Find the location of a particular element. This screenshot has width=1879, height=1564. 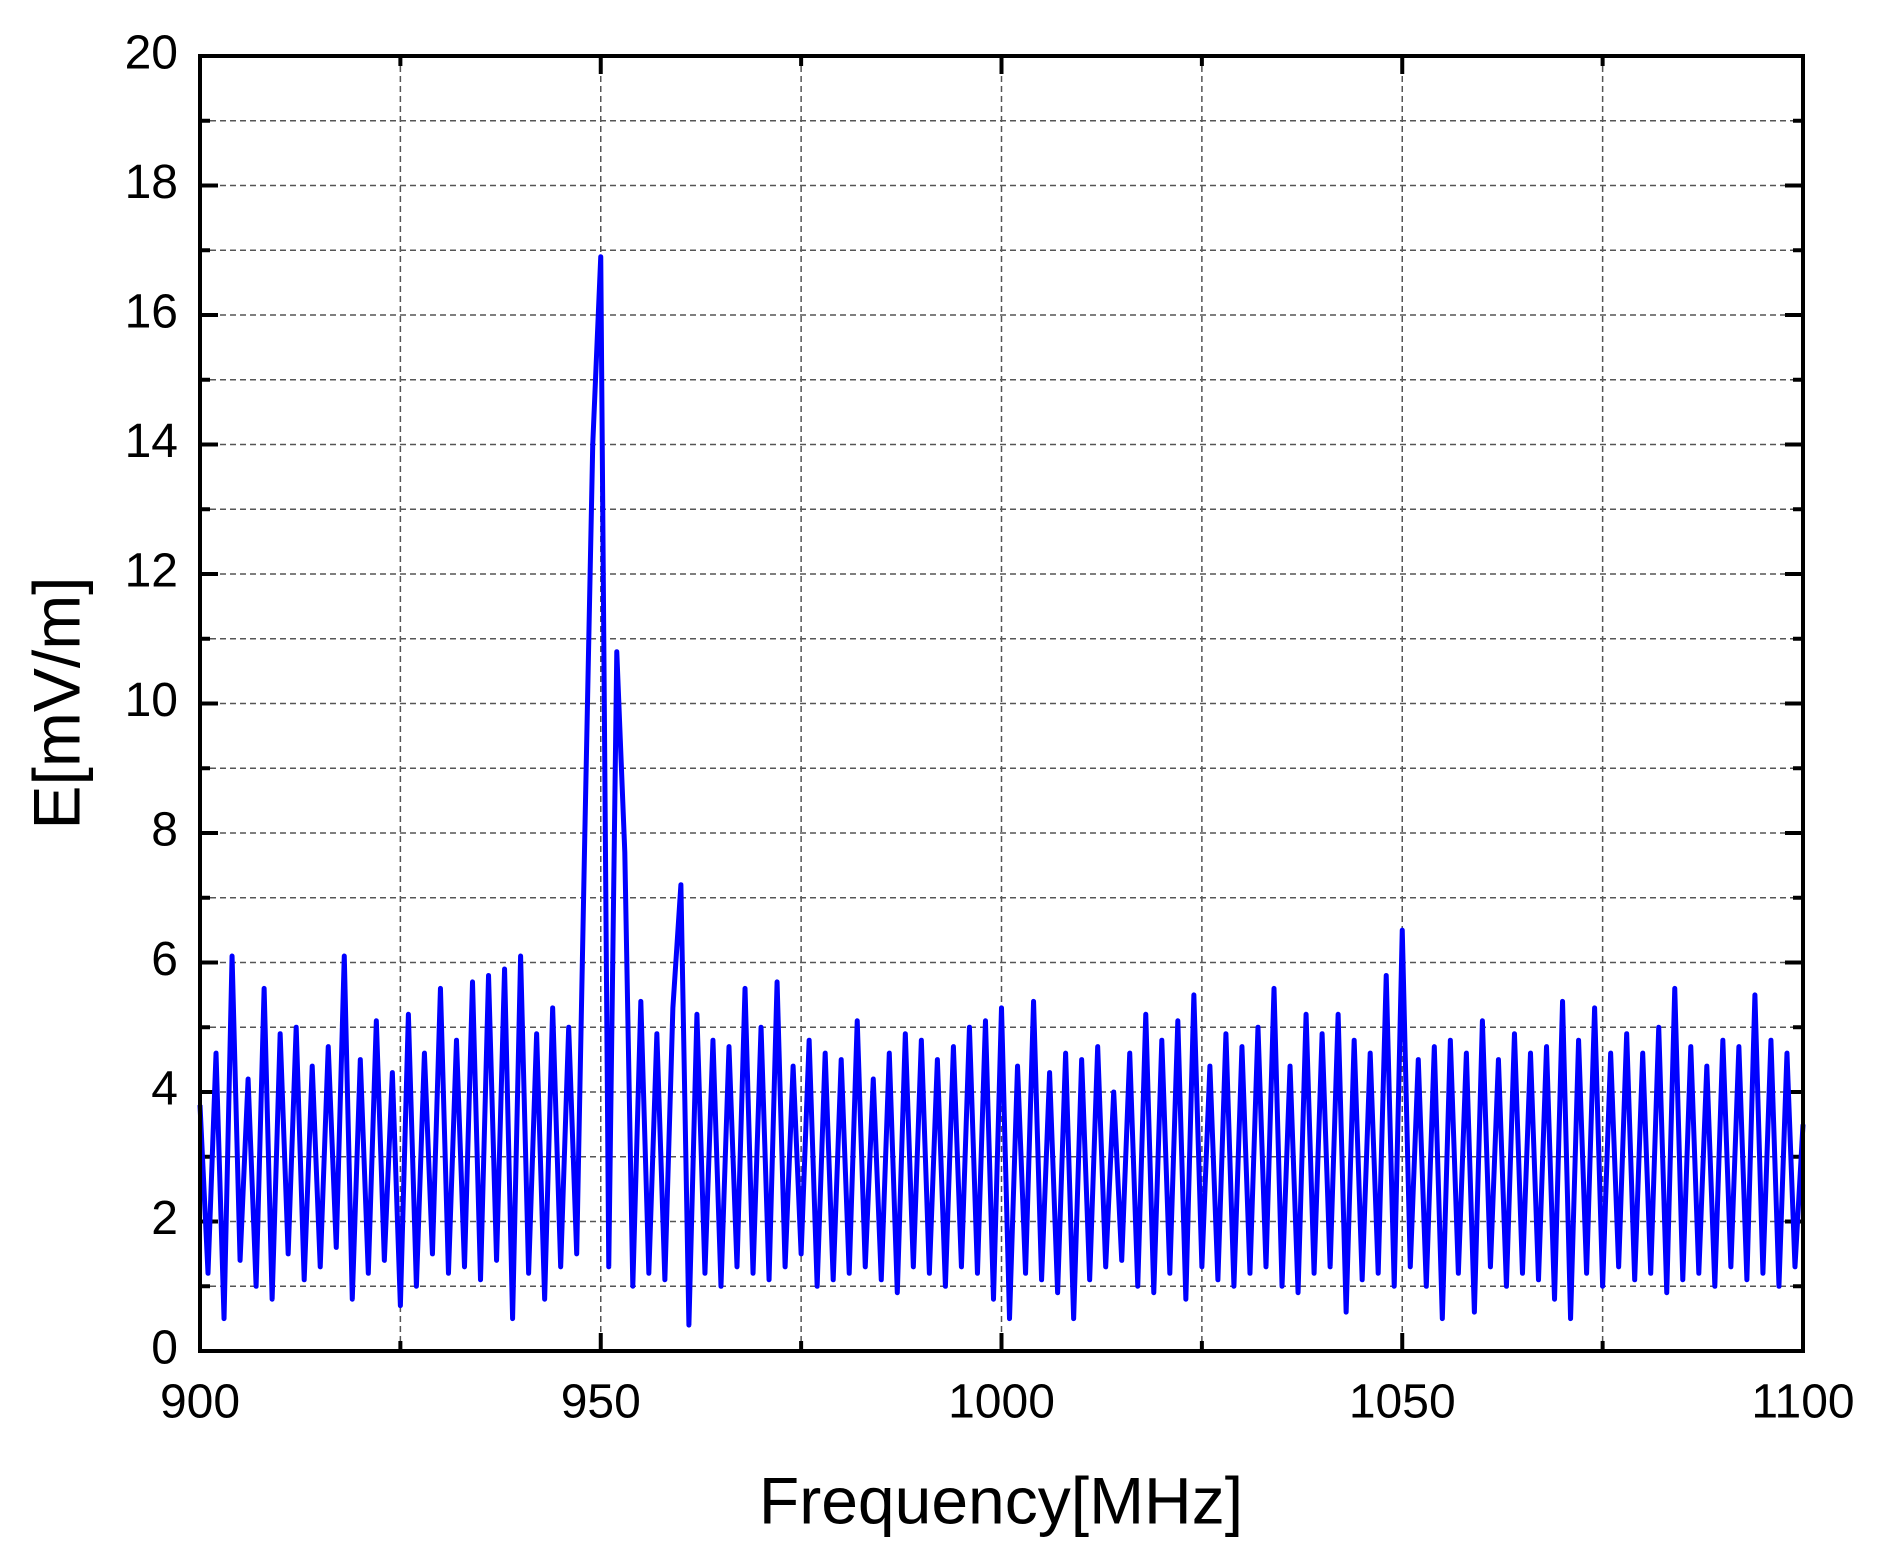

y-axis-label: E[mV/m] is located at coordinates (56, 702).